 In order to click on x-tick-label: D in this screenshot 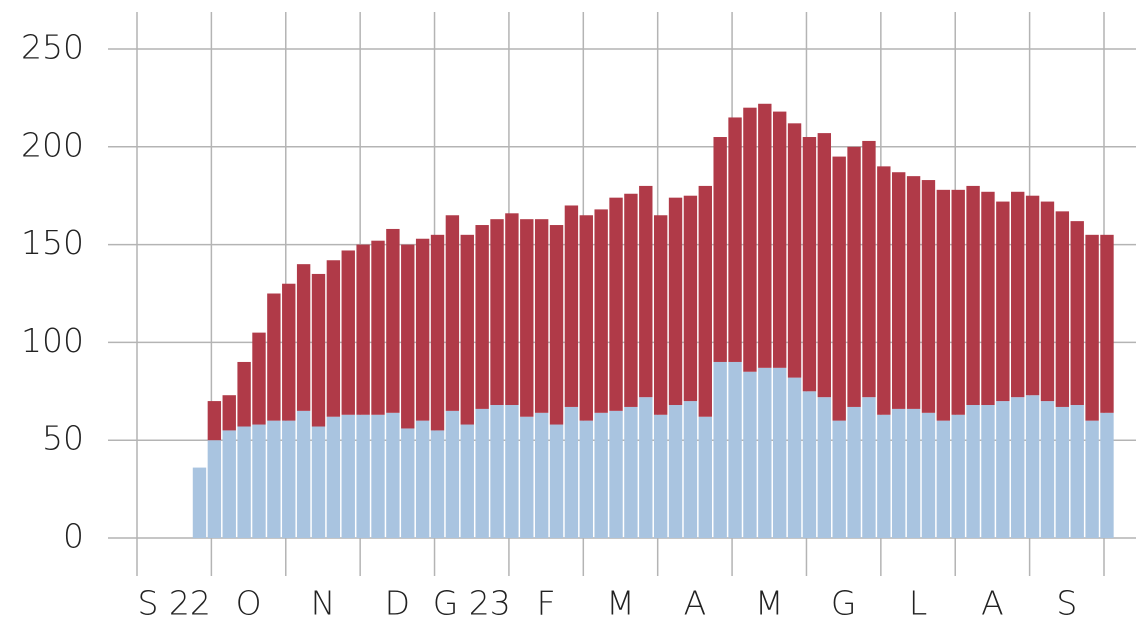, I will do `click(397, 603)`.